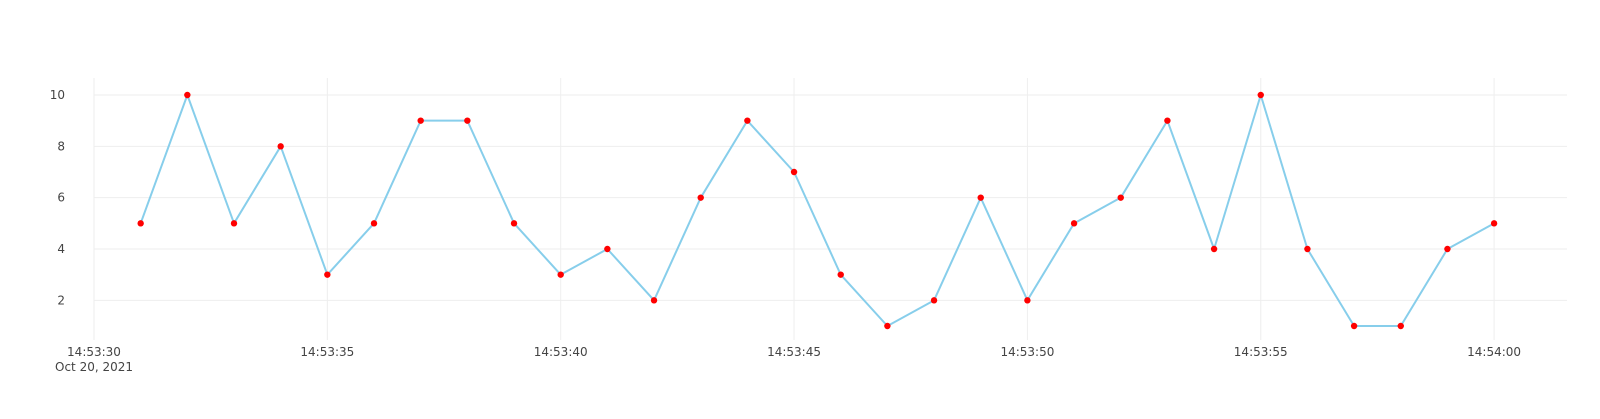 This screenshot has height=419, width=1600. I want to click on y-tick-label: 6, so click(61, 198).